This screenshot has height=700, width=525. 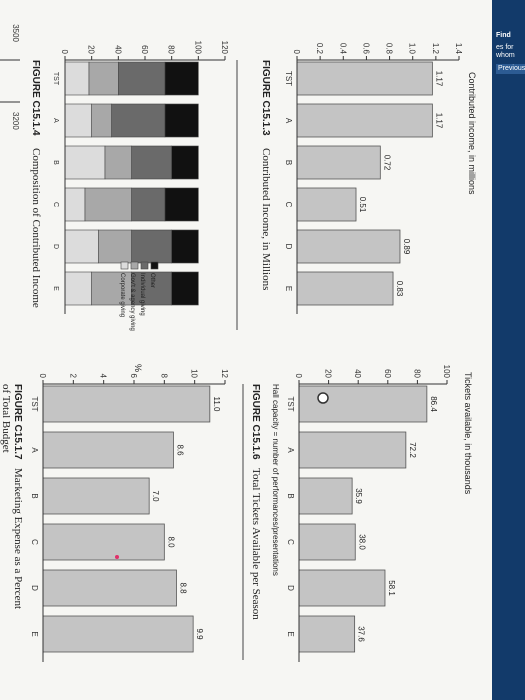 What do you see at coordinates (361, 634) in the screenshot?
I see `c16-data-label: 37.6` at bounding box center [361, 634].